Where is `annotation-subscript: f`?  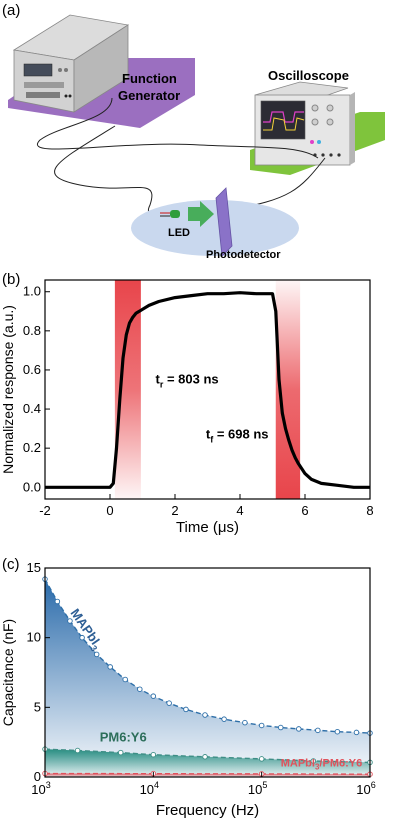 annotation-subscript: f is located at coordinates (212, 439).